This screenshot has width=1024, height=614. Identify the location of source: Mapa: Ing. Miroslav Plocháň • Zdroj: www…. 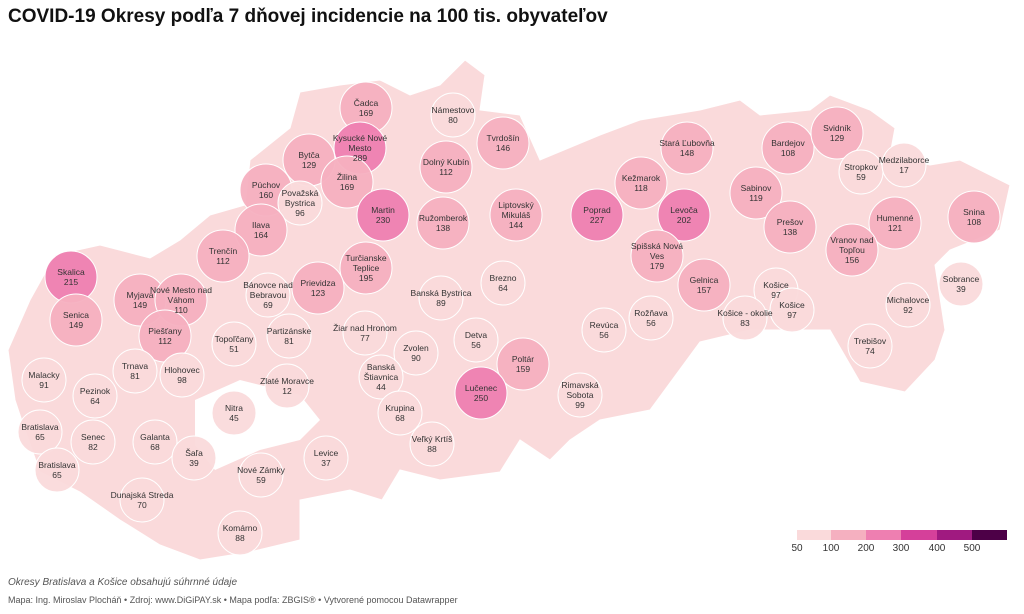
(233, 600).